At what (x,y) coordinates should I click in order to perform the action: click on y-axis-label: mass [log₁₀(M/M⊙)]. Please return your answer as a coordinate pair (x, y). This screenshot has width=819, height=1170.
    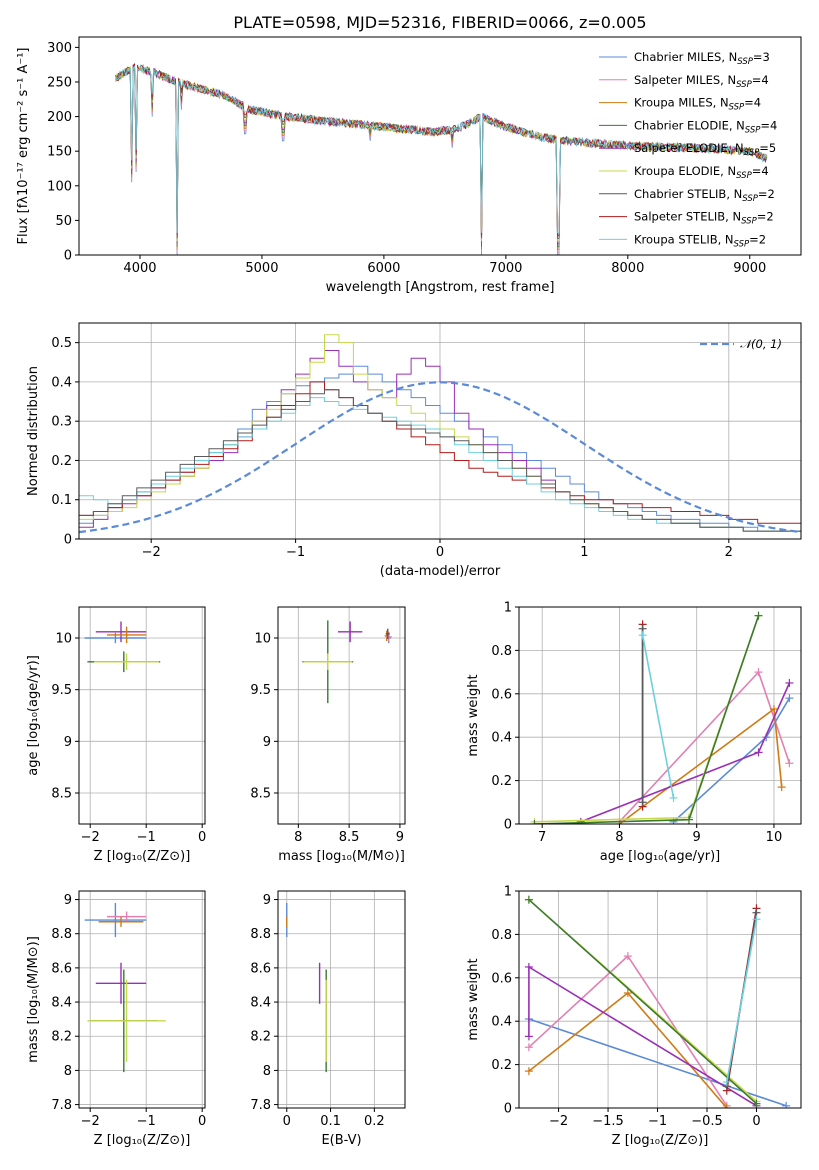
    Looking at the image, I should click on (33, 999).